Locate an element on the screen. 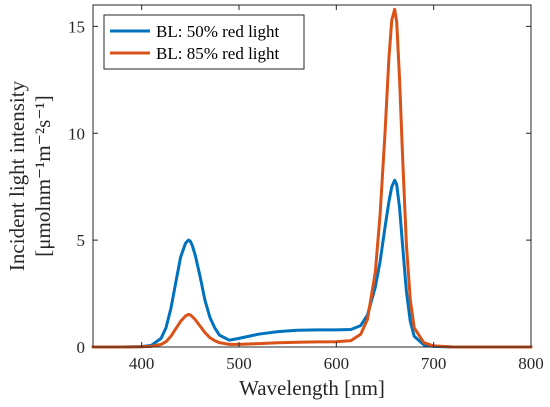 The image size is (550, 407). x-tick-label: 700 is located at coordinates (434, 363).